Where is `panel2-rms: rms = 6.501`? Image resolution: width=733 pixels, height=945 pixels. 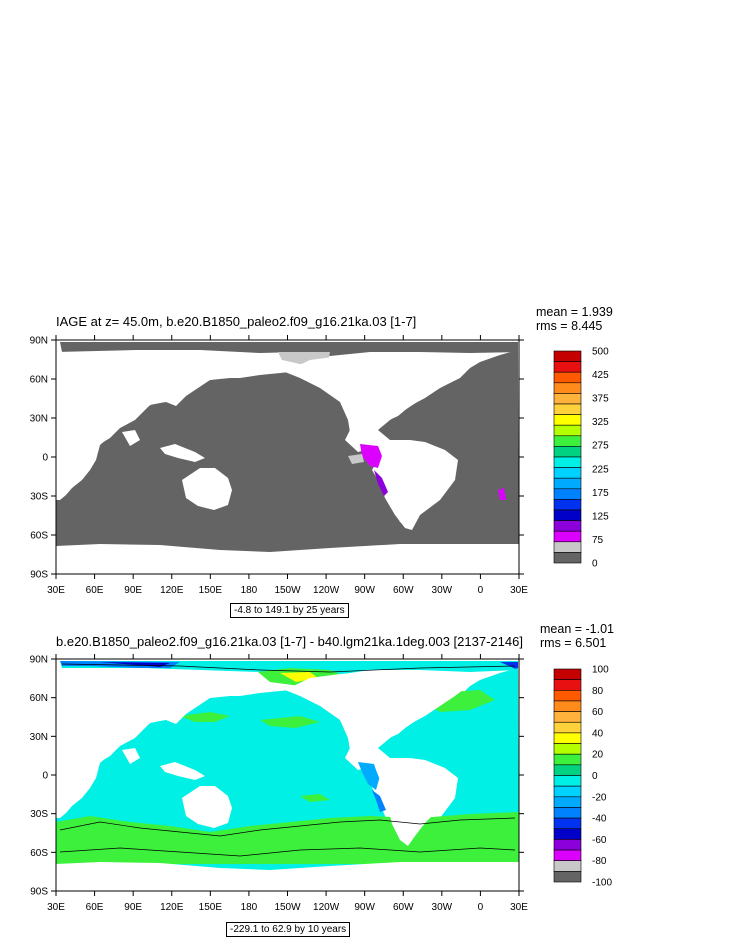 panel2-rms: rms = 6.501 is located at coordinates (573, 643).